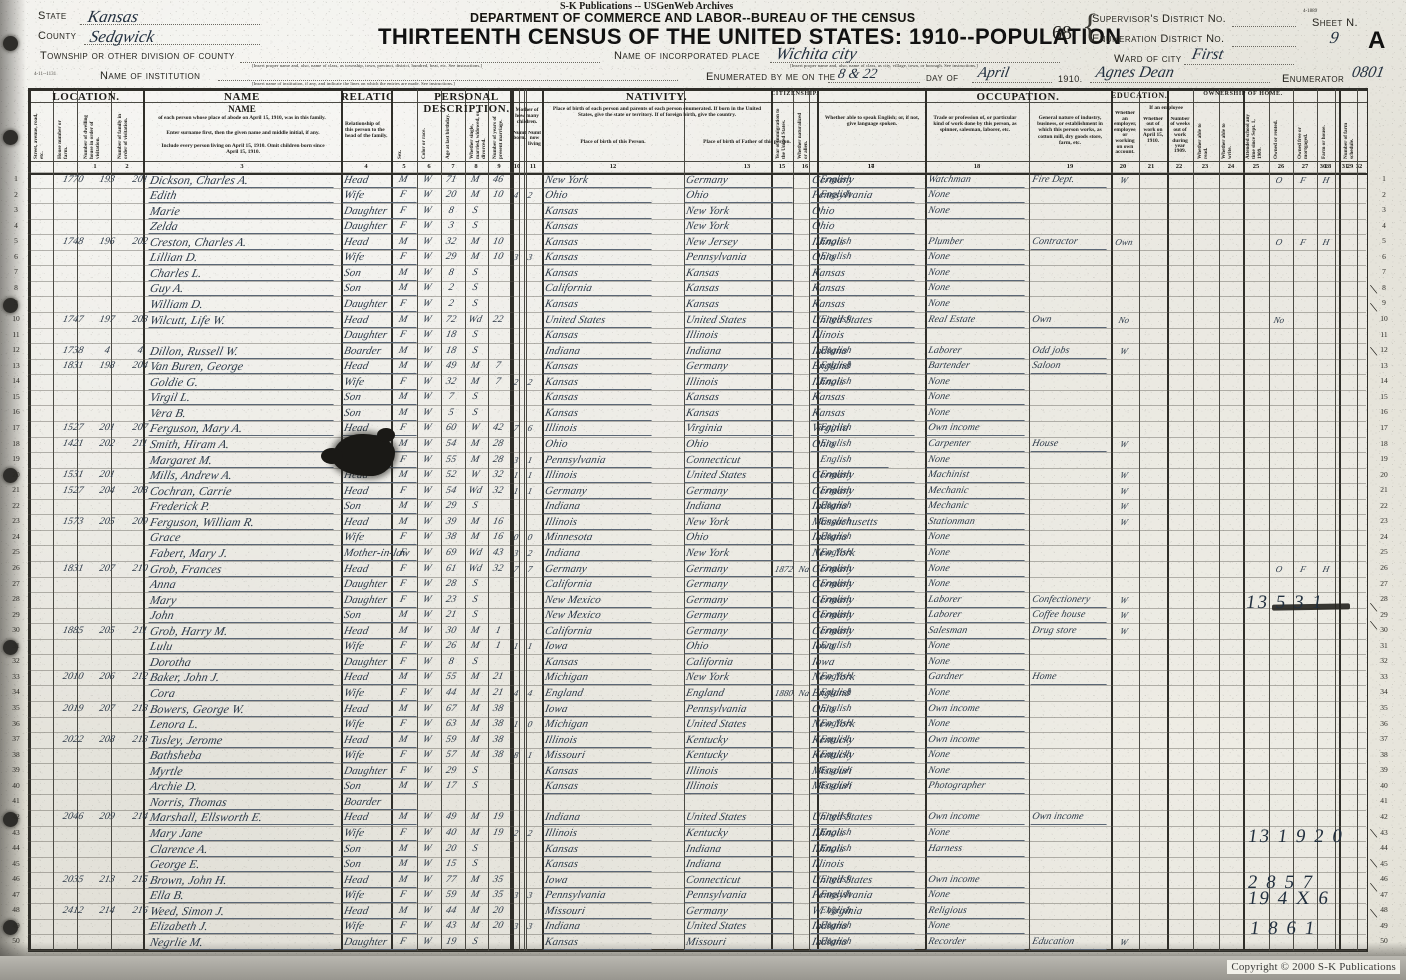  I want to click on cell-age: 28, so click(451, 584).